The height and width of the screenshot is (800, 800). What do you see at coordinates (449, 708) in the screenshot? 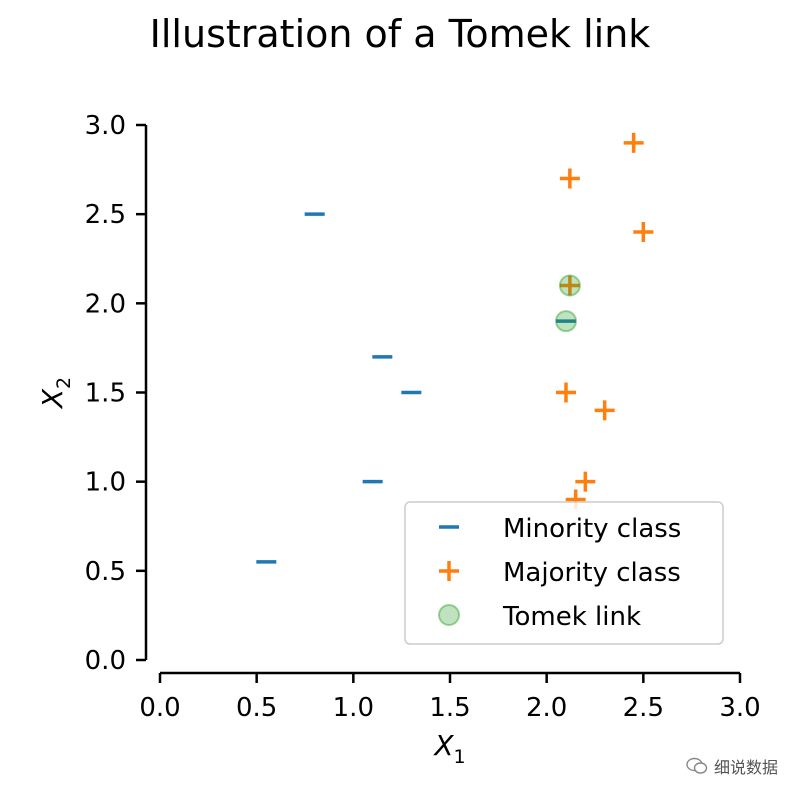
I see `x-tick-label: 1.5` at bounding box center [449, 708].